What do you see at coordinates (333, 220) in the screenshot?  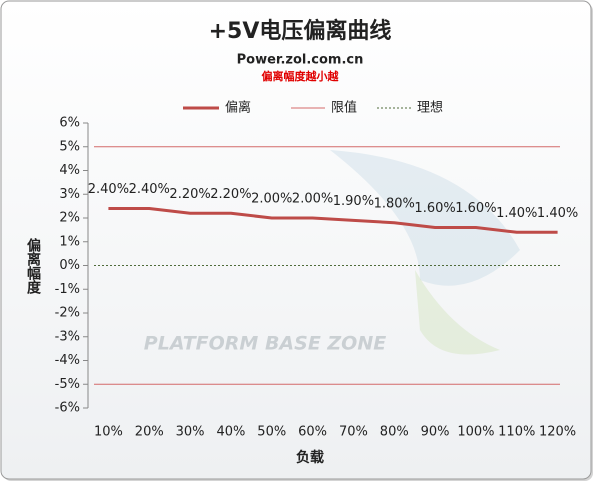 I see `data-line` at bounding box center [333, 220].